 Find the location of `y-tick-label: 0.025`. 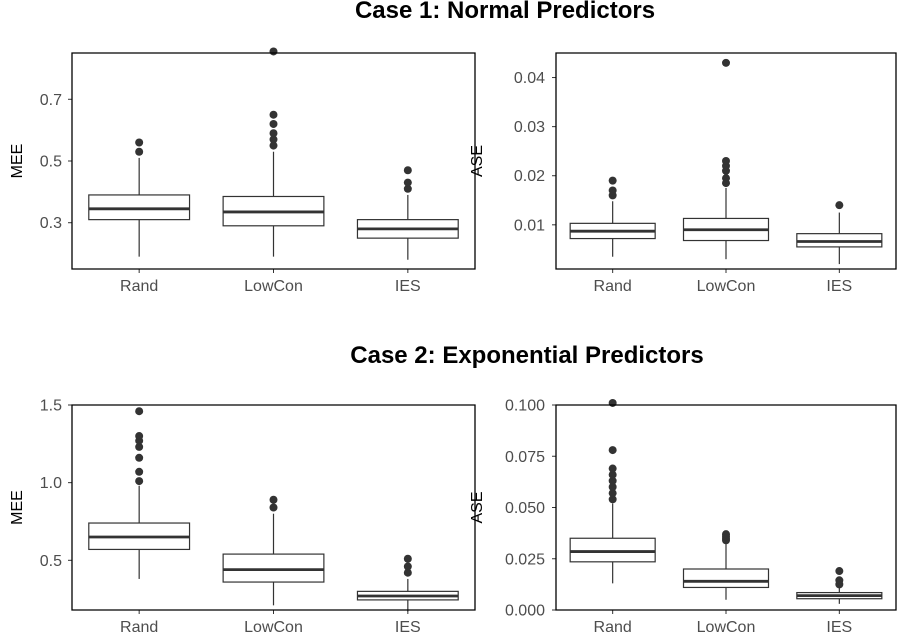

y-tick-label: 0.025 is located at coordinates (525, 559).